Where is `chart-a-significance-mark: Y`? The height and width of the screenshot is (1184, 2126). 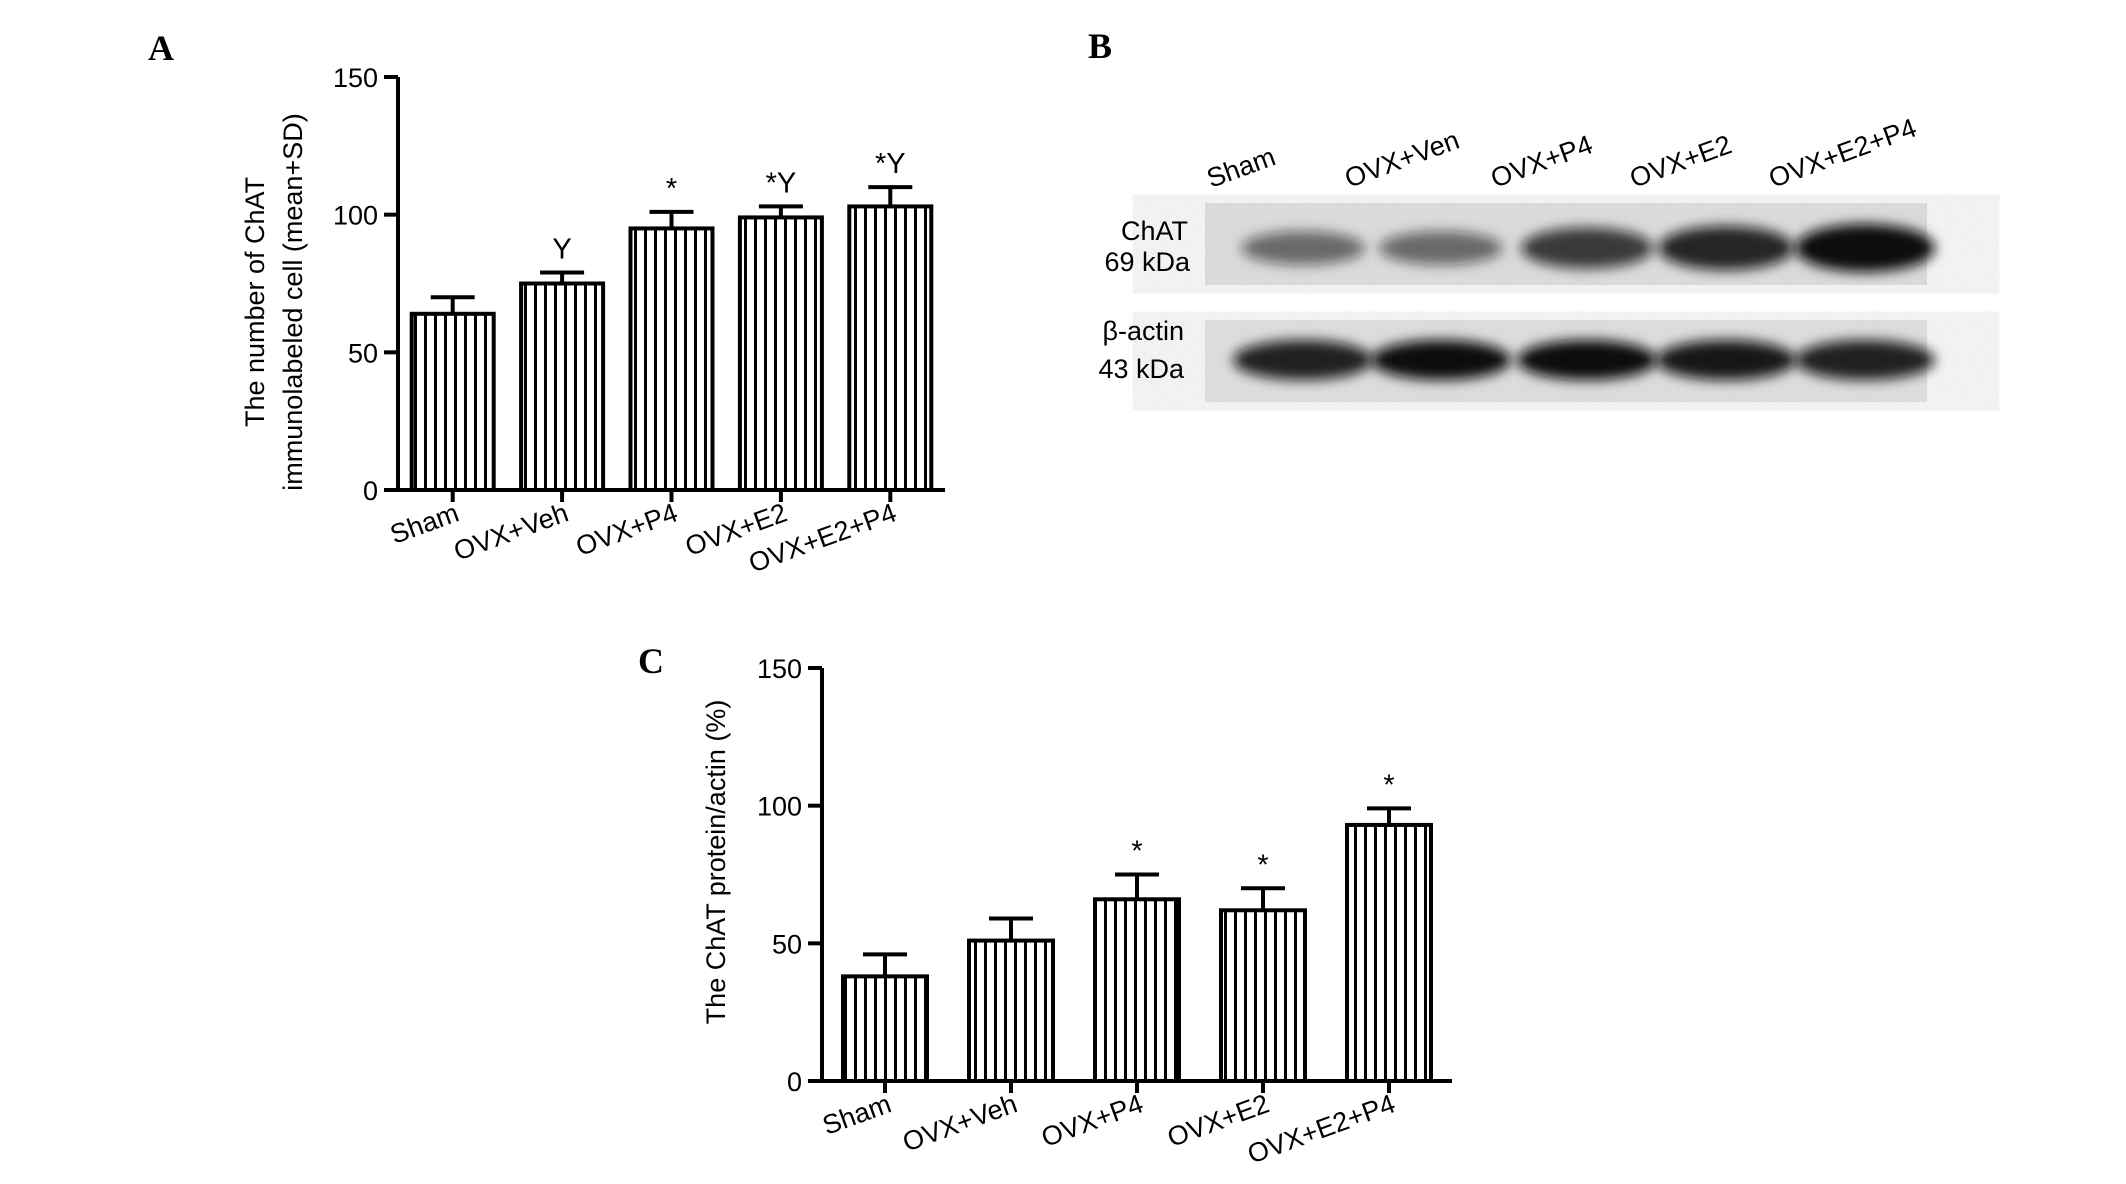 chart-a-significance-mark: Y is located at coordinates (561, 249).